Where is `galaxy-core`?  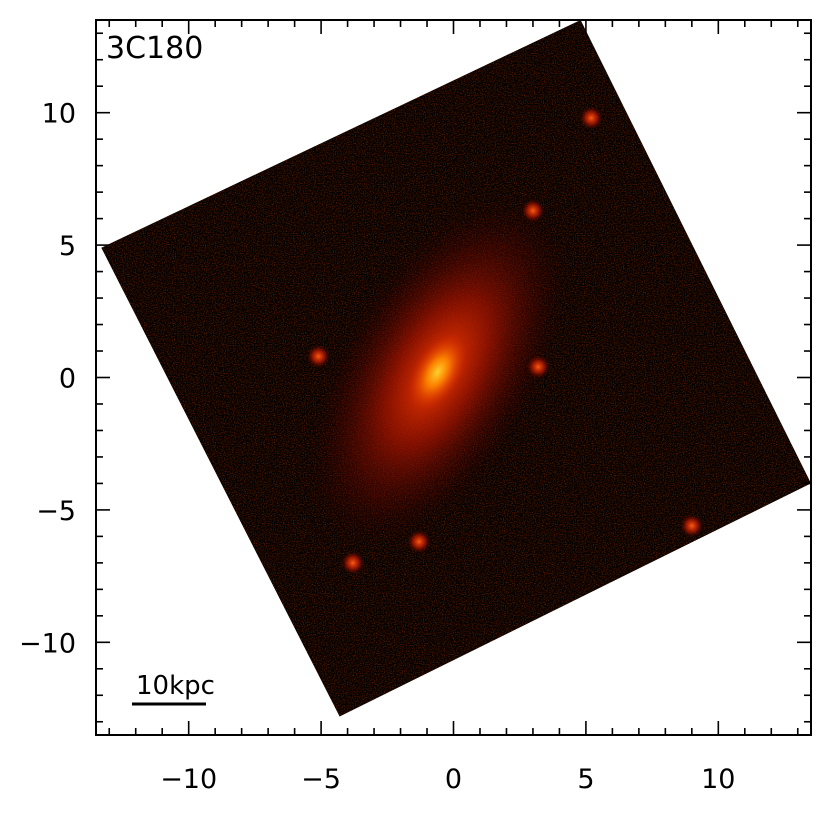
galaxy-core is located at coordinates (438, 372).